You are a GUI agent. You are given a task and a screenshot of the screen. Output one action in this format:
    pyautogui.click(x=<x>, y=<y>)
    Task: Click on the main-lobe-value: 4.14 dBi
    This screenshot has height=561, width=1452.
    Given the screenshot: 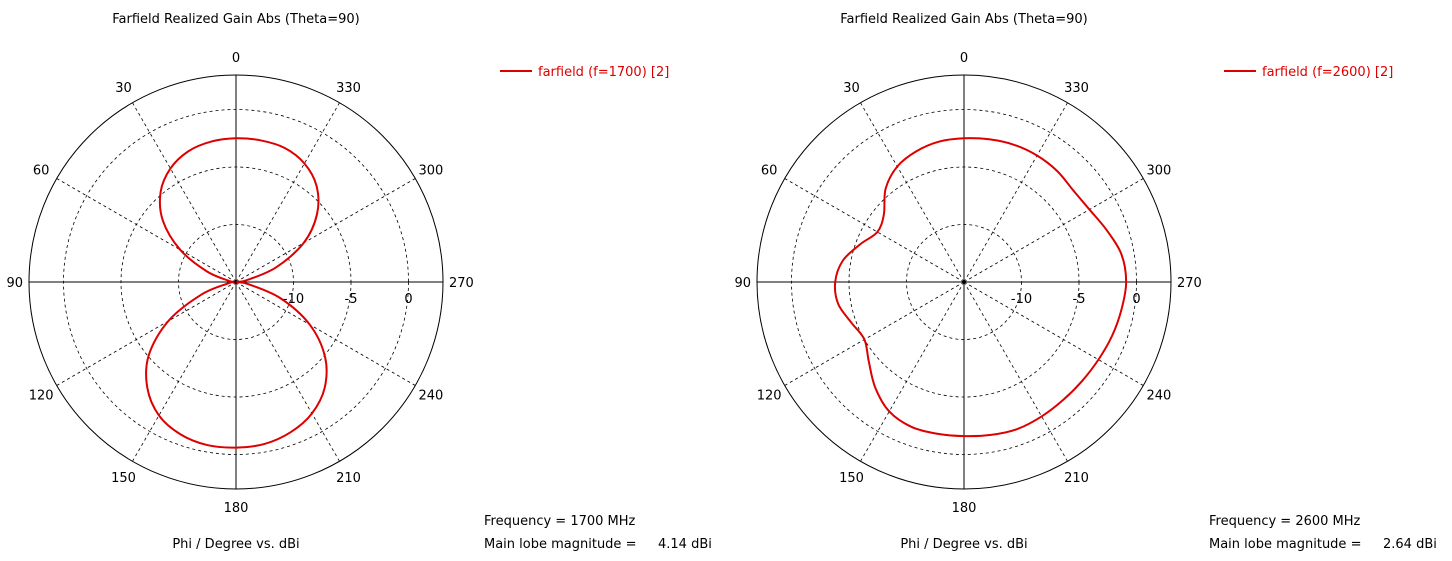 What is the action you would take?
    pyautogui.click(x=685, y=544)
    